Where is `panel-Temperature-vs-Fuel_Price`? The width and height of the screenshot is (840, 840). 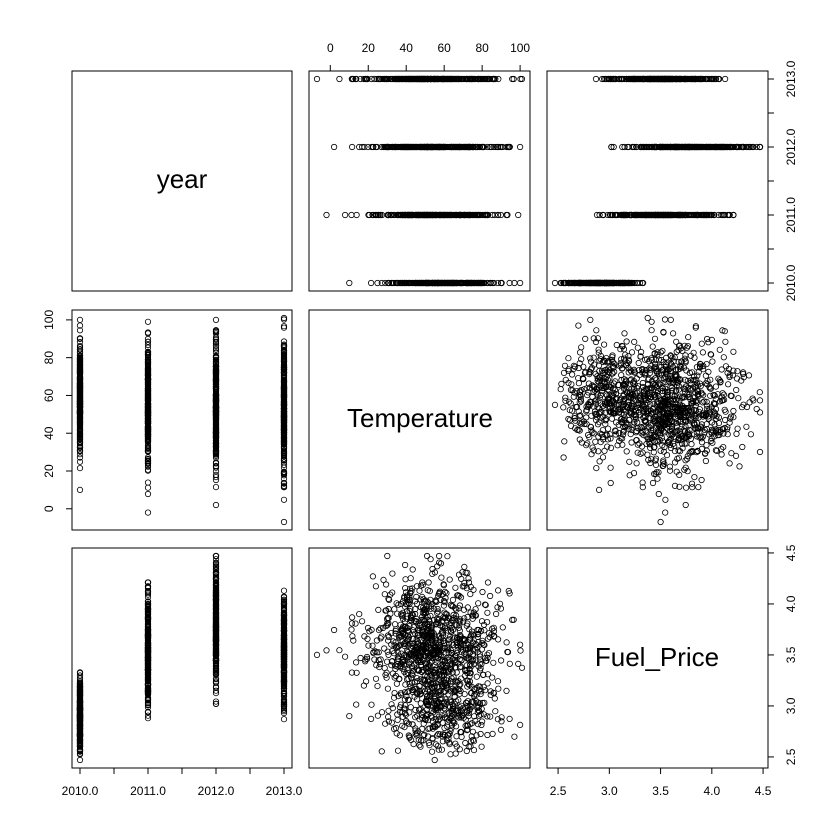 panel-Temperature-vs-Fuel_Price is located at coordinates (657, 420).